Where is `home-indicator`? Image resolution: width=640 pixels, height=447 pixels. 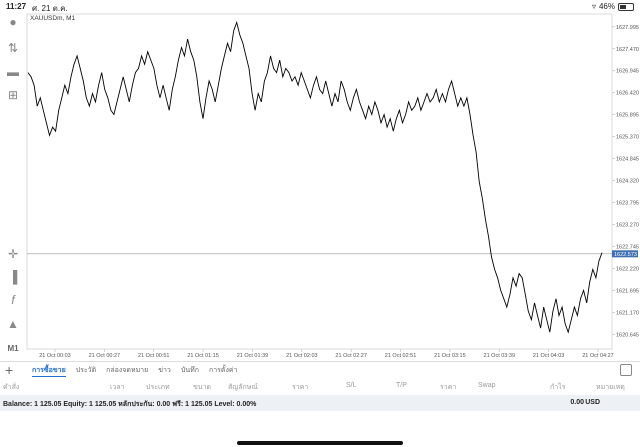 home-indicator is located at coordinates (320, 443).